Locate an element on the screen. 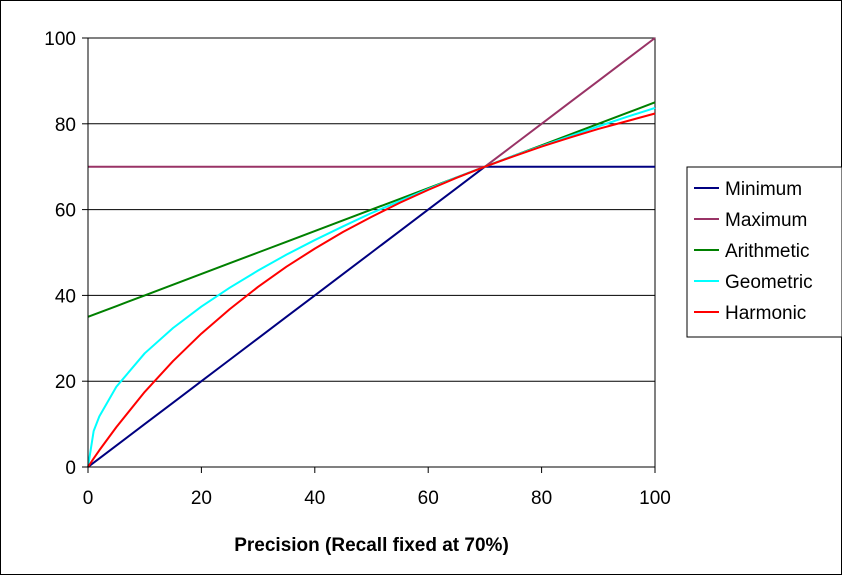  x-tick-label-40: 40 is located at coordinates (314, 498).